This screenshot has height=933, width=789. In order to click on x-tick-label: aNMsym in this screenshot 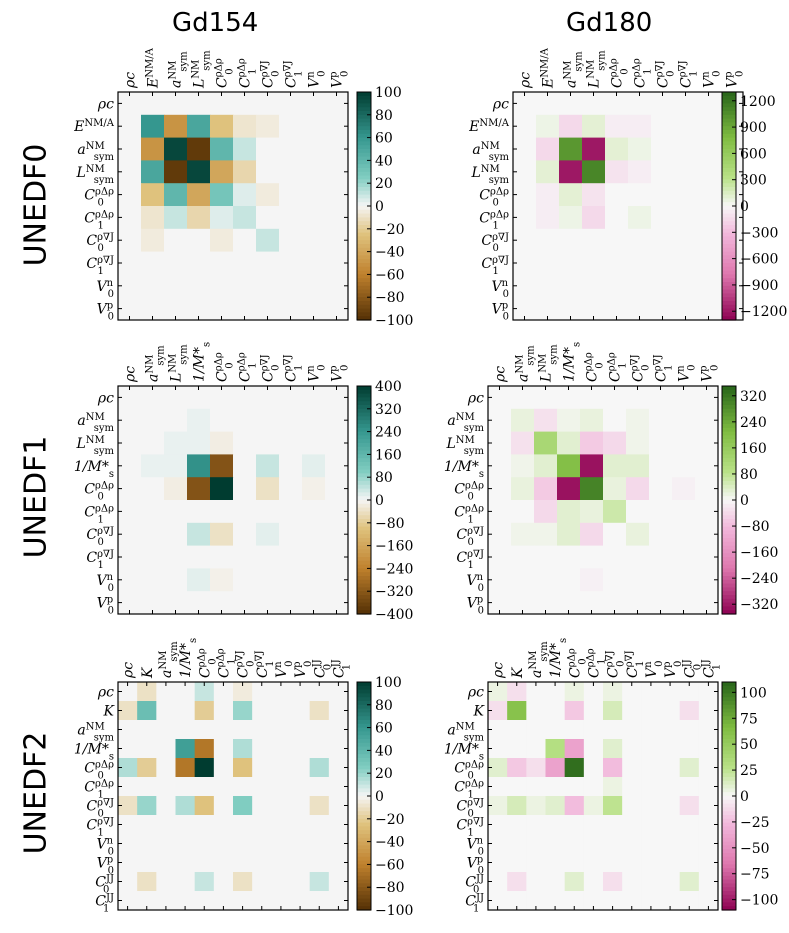, I will do `click(538, 659)`.